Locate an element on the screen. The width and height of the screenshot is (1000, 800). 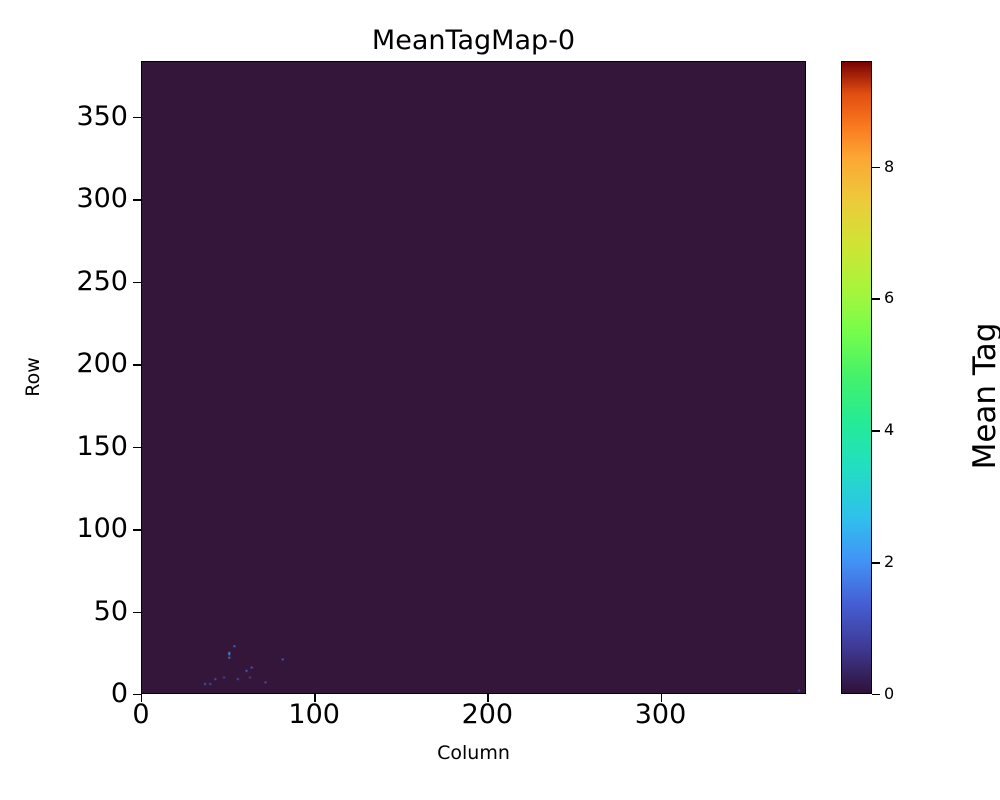
y-axis-tick-label: 50 is located at coordinates (110, 611).